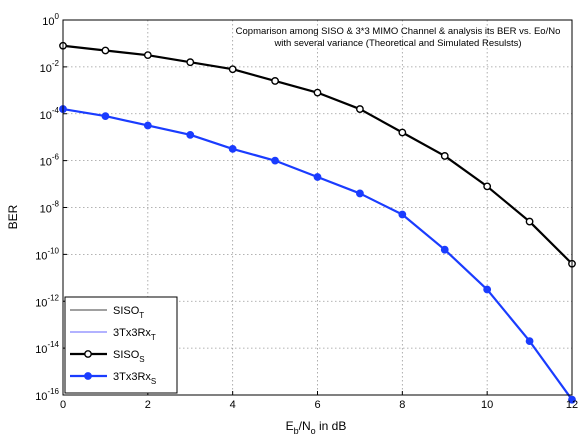  I want to click on y-axis-label: BER, so click(13, 216).